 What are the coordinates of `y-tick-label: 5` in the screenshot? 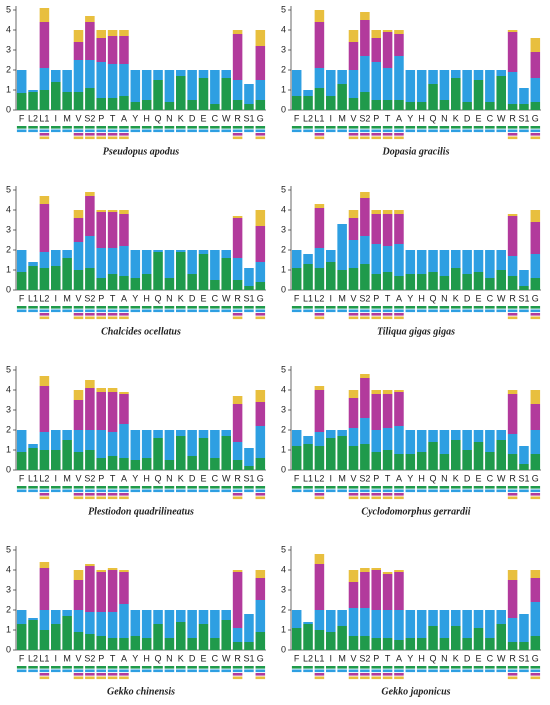 It's located at (283, 549).